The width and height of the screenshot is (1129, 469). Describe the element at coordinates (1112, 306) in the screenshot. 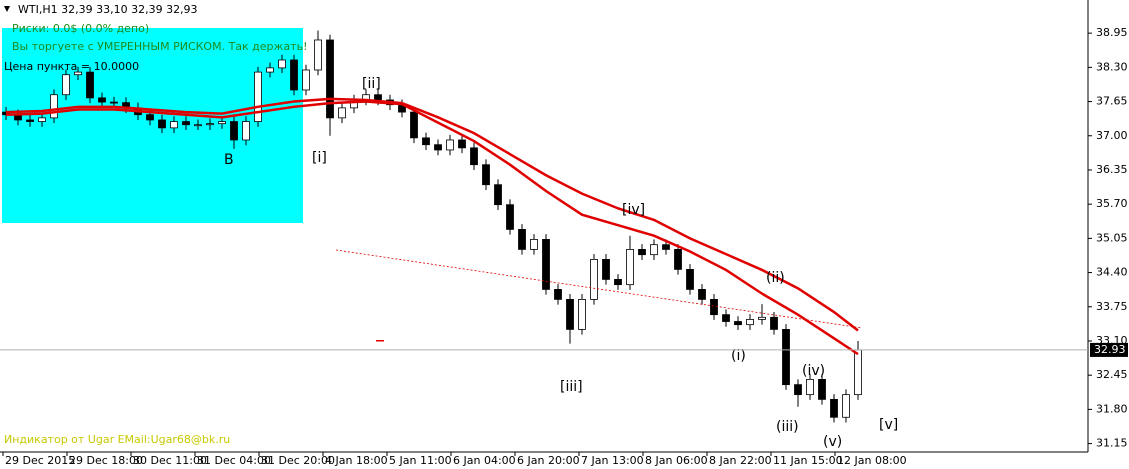

I see `y-tick-label: 33.75` at that location.